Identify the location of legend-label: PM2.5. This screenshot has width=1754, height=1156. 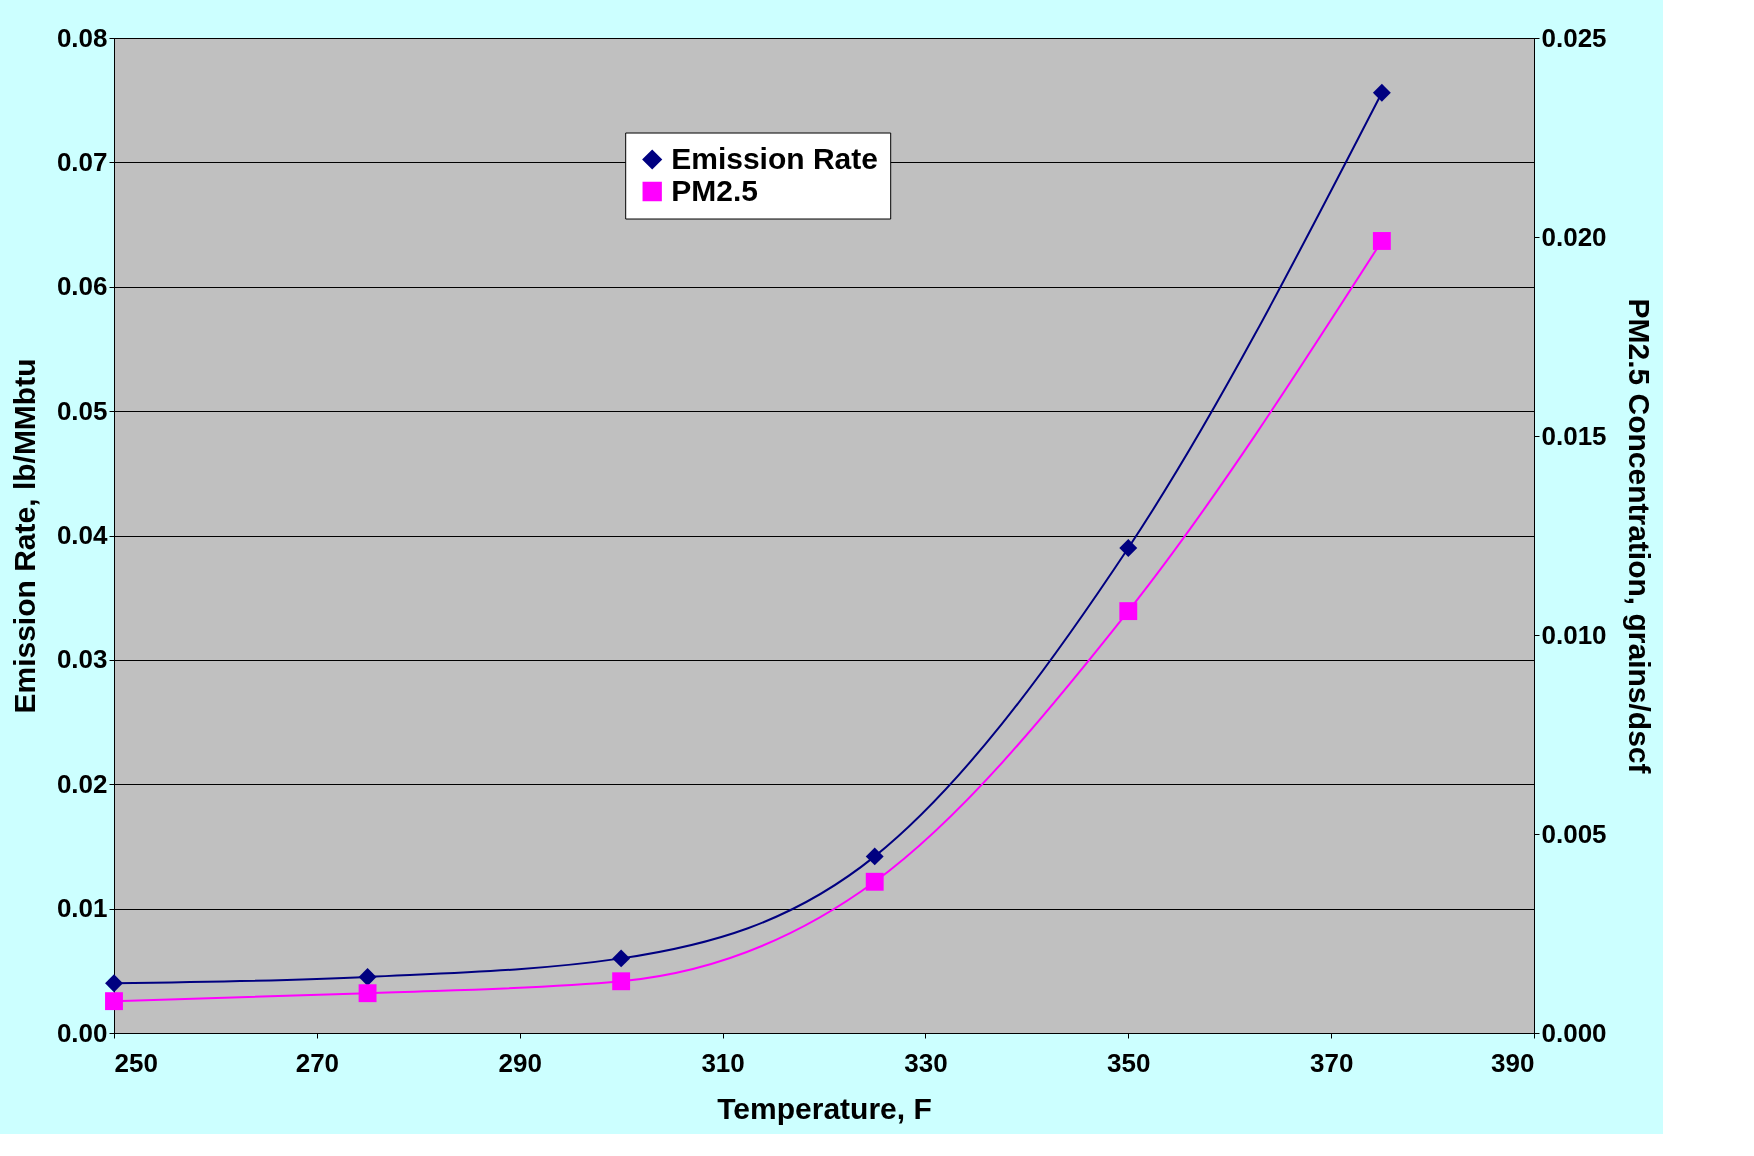
(714, 190).